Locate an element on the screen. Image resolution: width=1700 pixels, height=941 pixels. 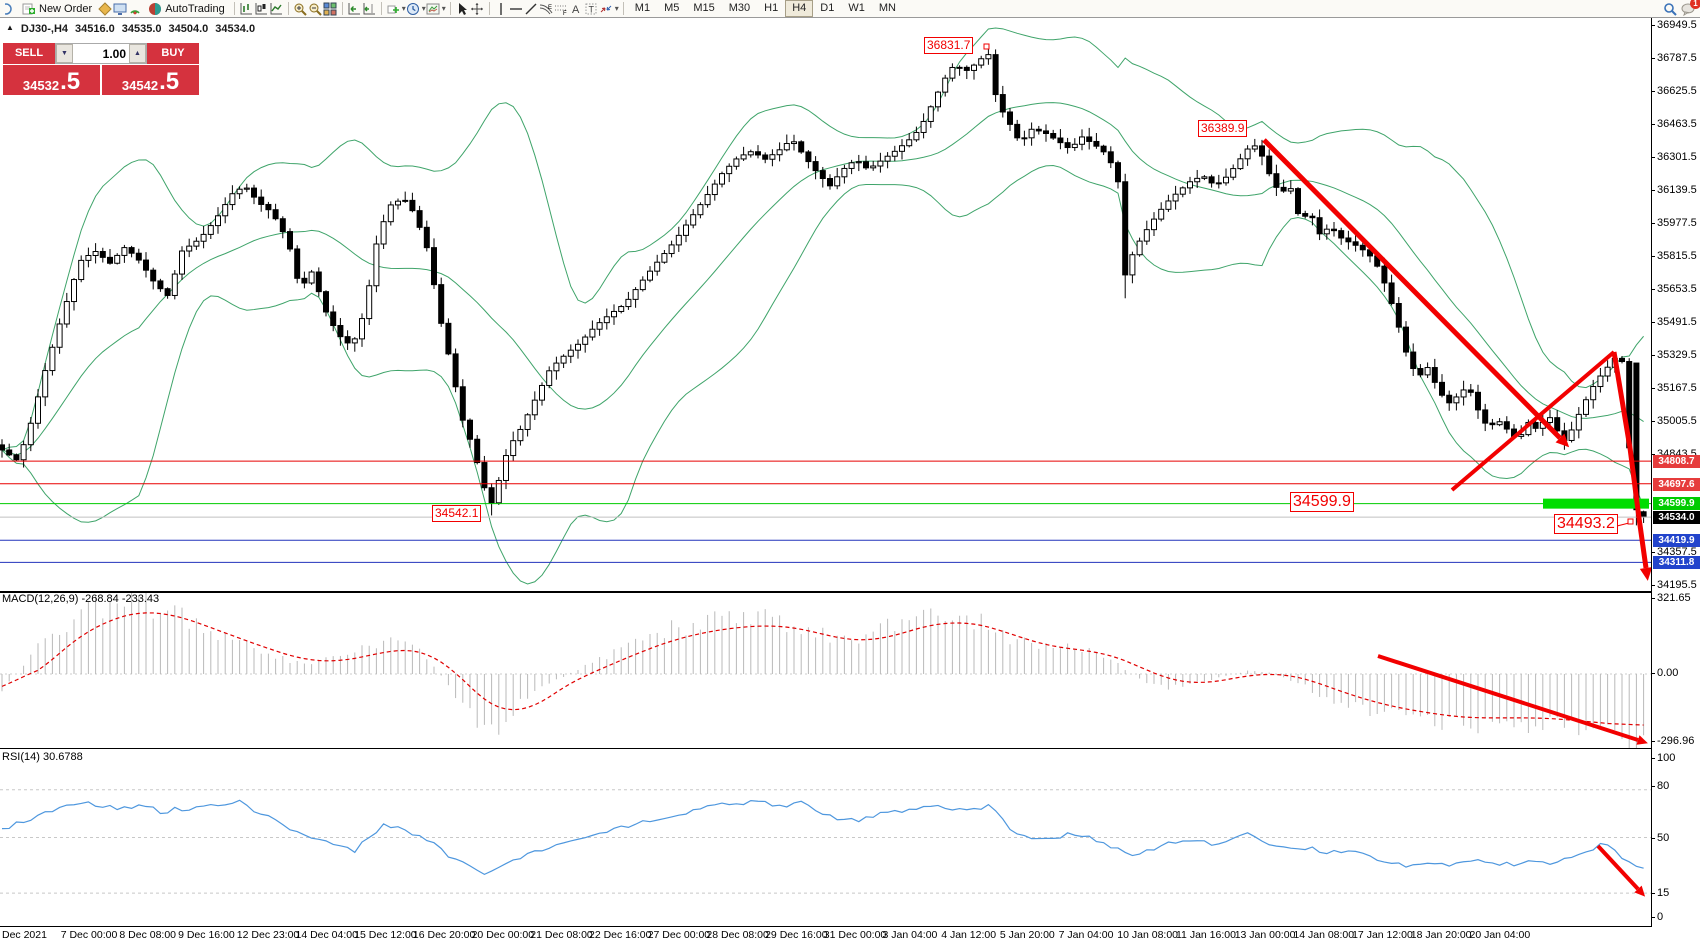
indicators-caret-icon: ▾ is located at coordinates (403, 8).